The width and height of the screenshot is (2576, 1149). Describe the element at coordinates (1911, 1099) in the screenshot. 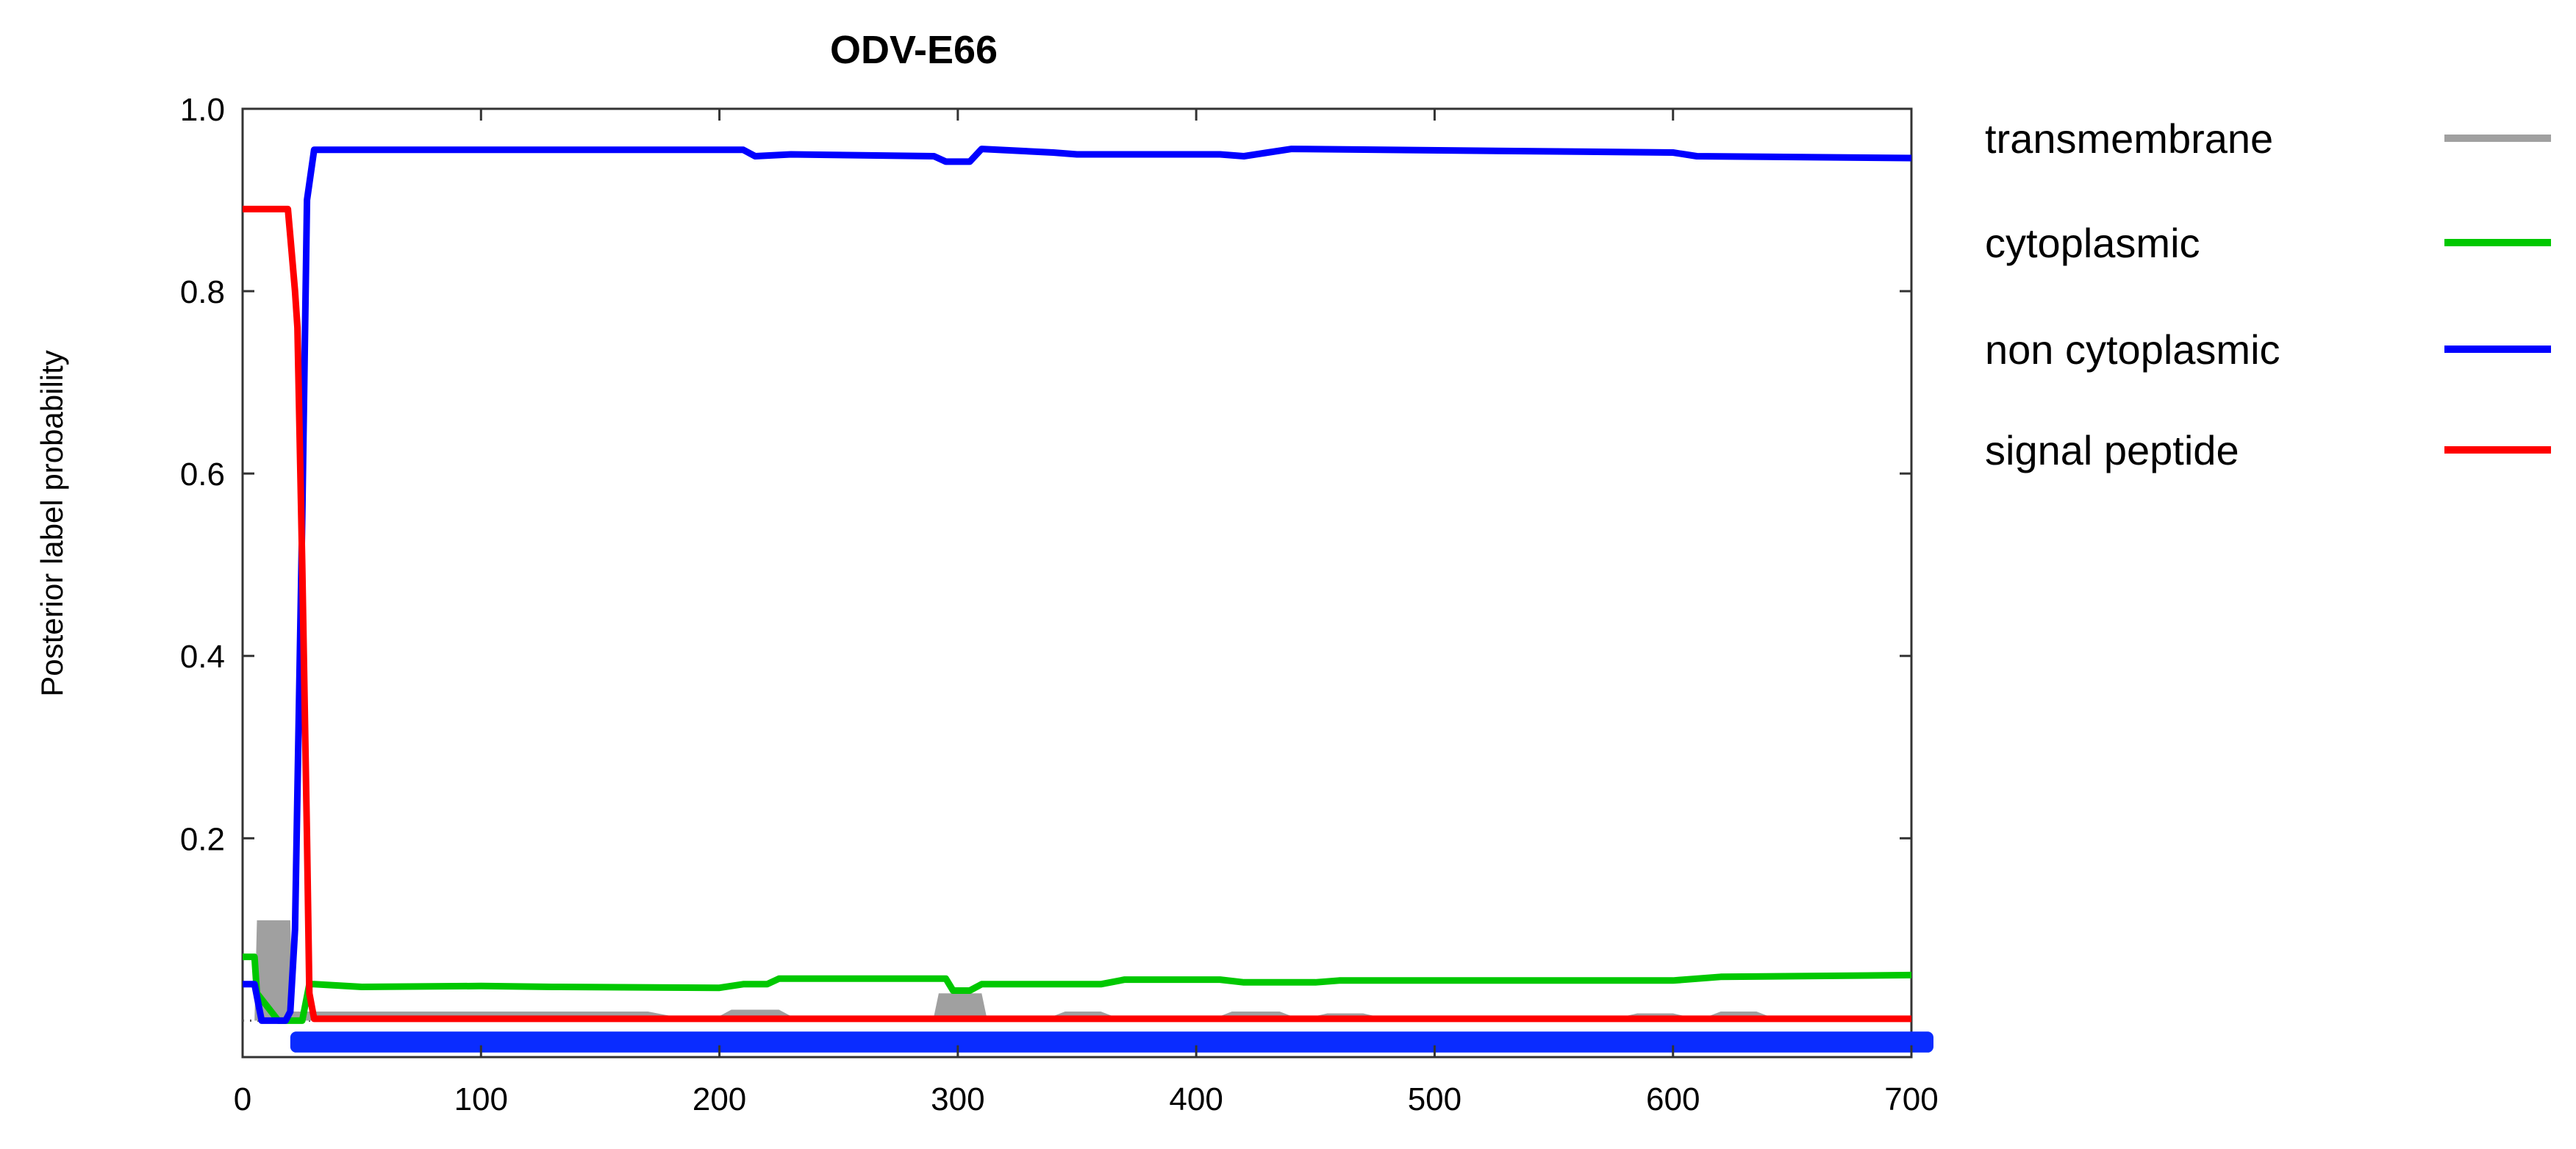

I see `x-tick-label: 700` at that location.